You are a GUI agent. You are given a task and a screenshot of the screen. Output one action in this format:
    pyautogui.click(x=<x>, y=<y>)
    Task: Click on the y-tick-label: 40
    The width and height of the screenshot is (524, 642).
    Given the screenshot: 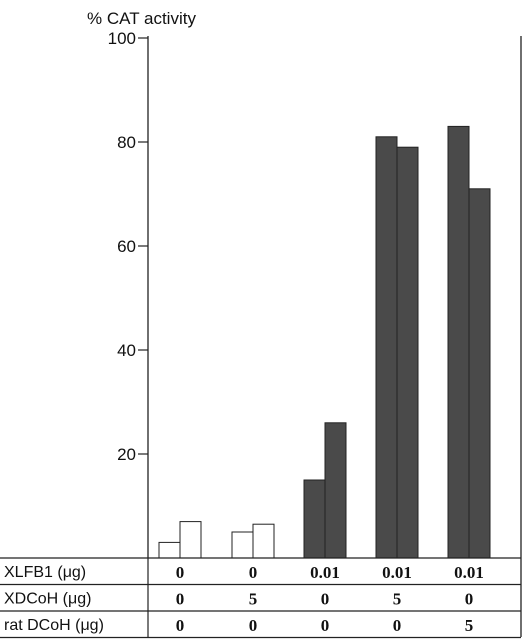 What is the action you would take?
    pyautogui.click(x=126, y=350)
    